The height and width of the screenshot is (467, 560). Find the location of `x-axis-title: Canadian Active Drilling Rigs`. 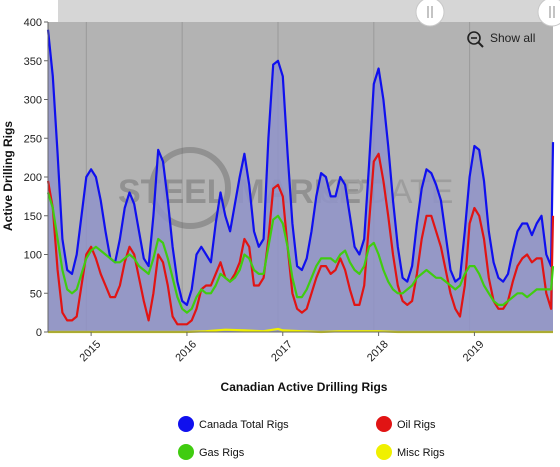

x-axis-title: Canadian Active Drilling Rigs is located at coordinates (304, 387).